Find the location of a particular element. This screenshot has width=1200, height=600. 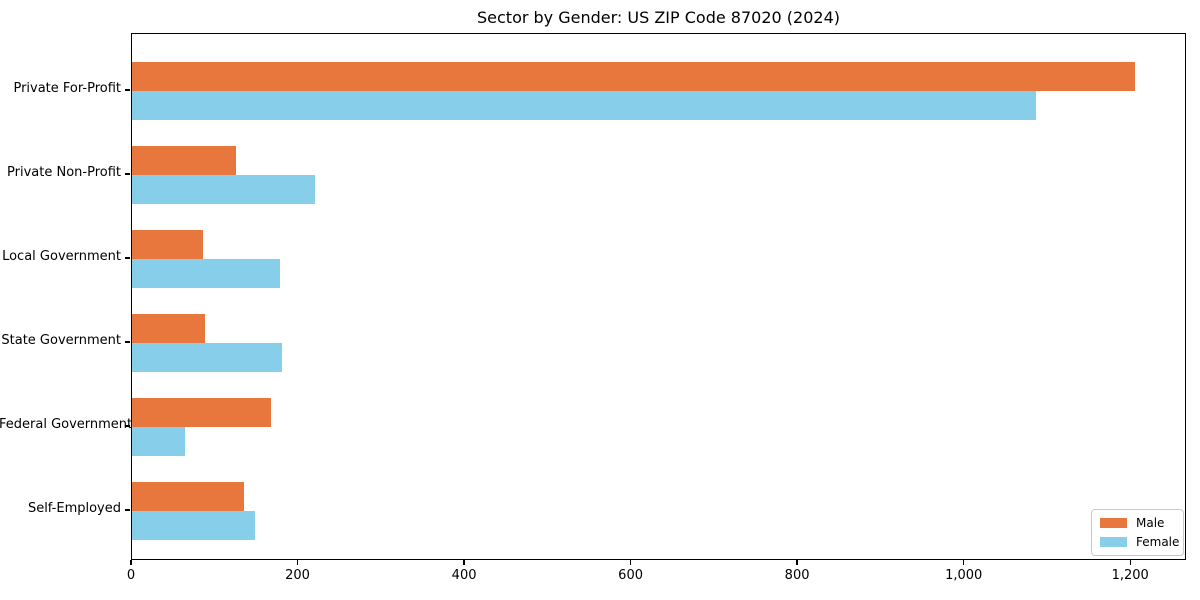

x-label-1-000: 1,000 is located at coordinates (964, 575).